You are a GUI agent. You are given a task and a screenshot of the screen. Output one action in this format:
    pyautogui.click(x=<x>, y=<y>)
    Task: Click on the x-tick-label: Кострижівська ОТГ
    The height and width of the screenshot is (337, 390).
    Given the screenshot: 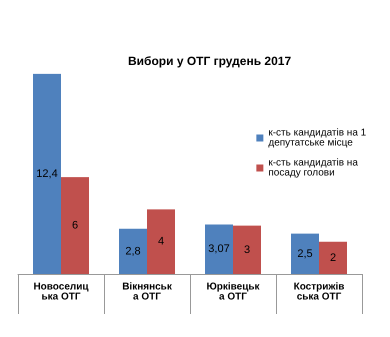 What is the action you would take?
    pyautogui.click(x=319, y=292)
    